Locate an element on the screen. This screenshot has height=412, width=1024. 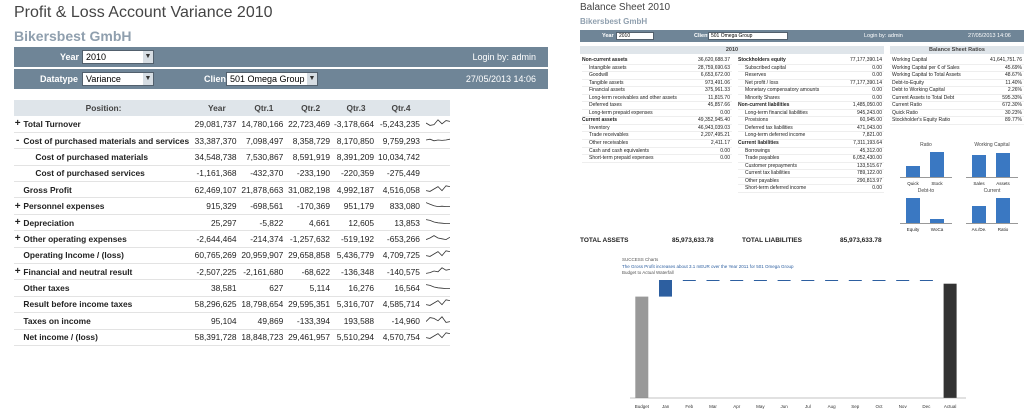
mini-chart-label: WoCa is located at coordinates (937, 229).